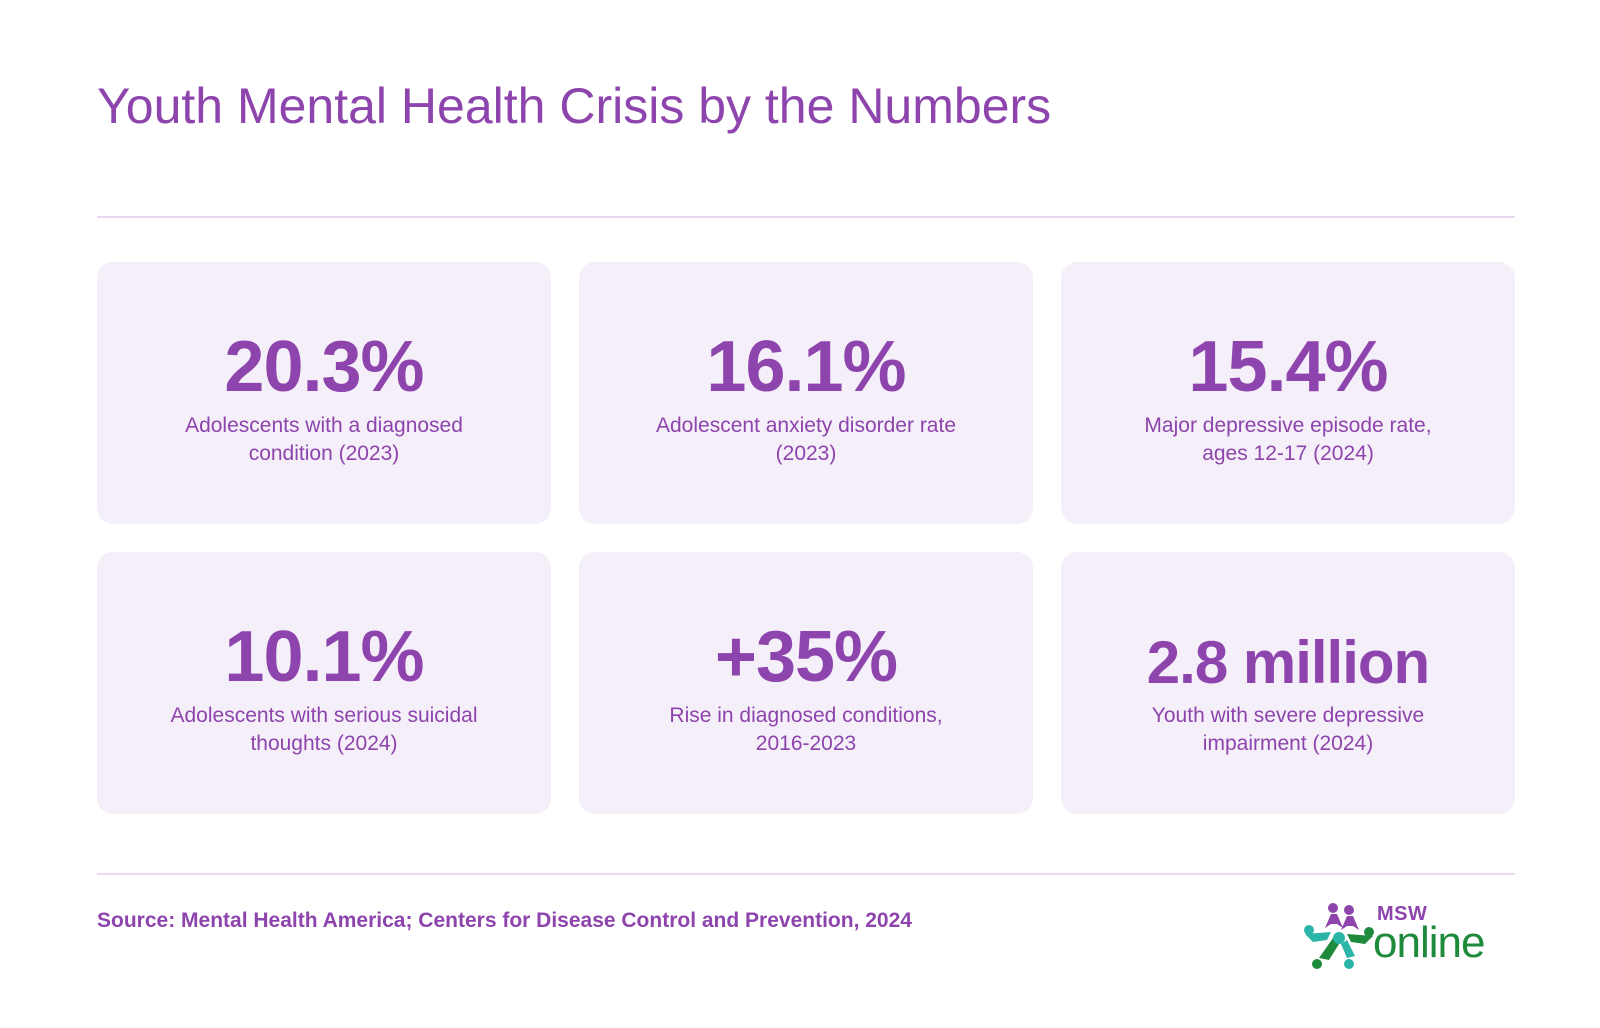 The image size is (1600, 1028). Describe the element at coordinates (806, 874) in the screenshot. I see `bottom-divider` at that location.